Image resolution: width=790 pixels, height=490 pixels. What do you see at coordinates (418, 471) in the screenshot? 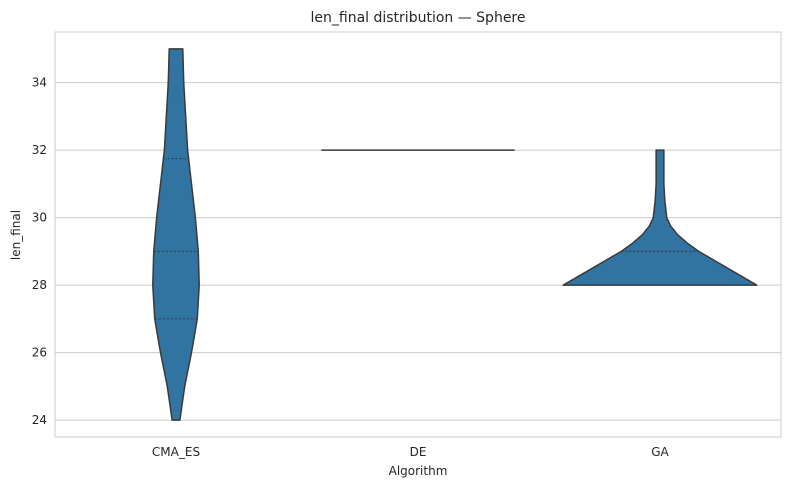
I see `x-axis-label: Algorithm` at bounding box center [418, 471].